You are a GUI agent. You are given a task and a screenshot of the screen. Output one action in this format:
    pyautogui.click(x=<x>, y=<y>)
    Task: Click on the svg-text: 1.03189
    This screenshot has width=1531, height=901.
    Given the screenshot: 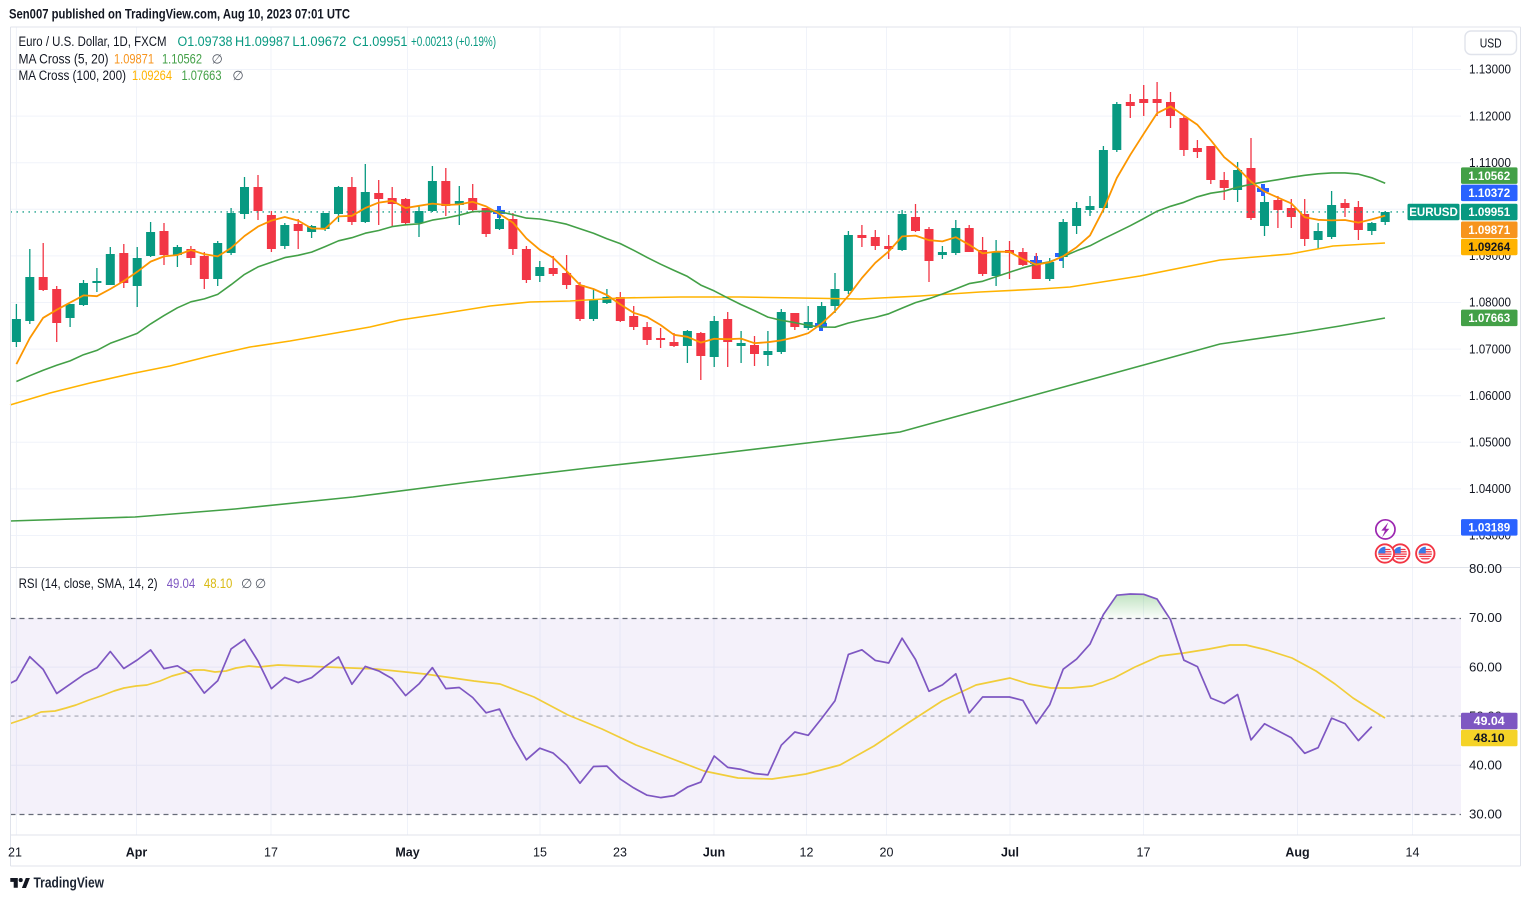 What is the action you would take?
    pyautogui.click(x=1489, y=528)
    